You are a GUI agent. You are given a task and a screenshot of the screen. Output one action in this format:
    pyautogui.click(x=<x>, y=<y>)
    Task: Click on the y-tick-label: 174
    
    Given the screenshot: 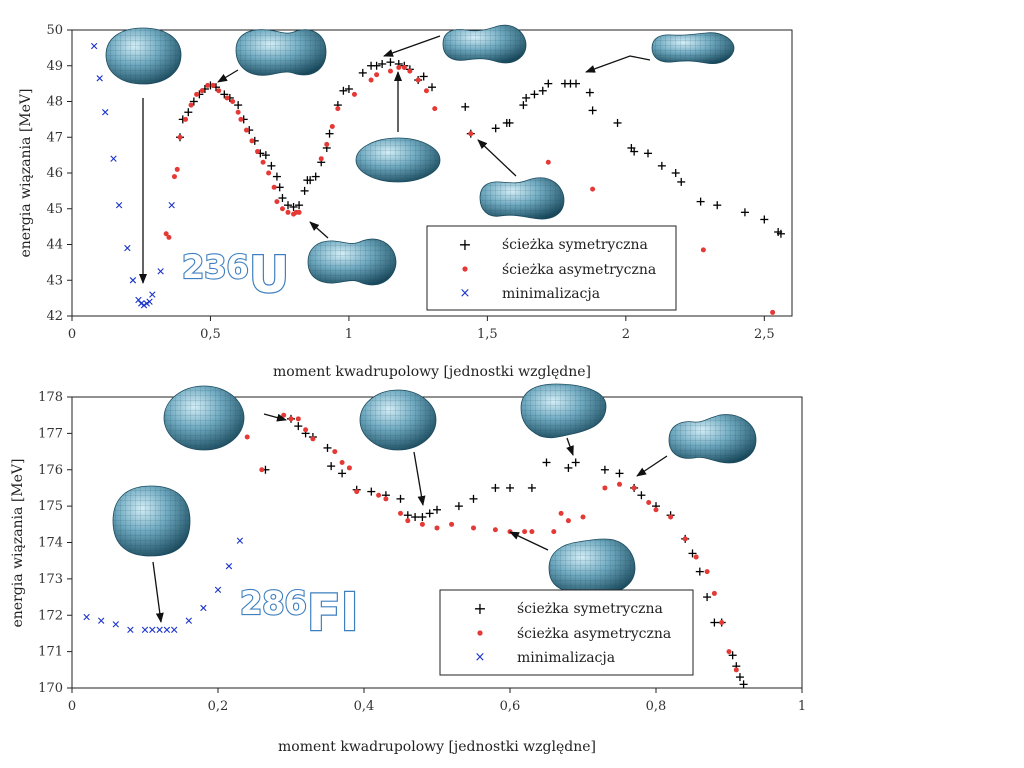 What is the action you would take?
    pyautogui.click(x=50, y=543)
    